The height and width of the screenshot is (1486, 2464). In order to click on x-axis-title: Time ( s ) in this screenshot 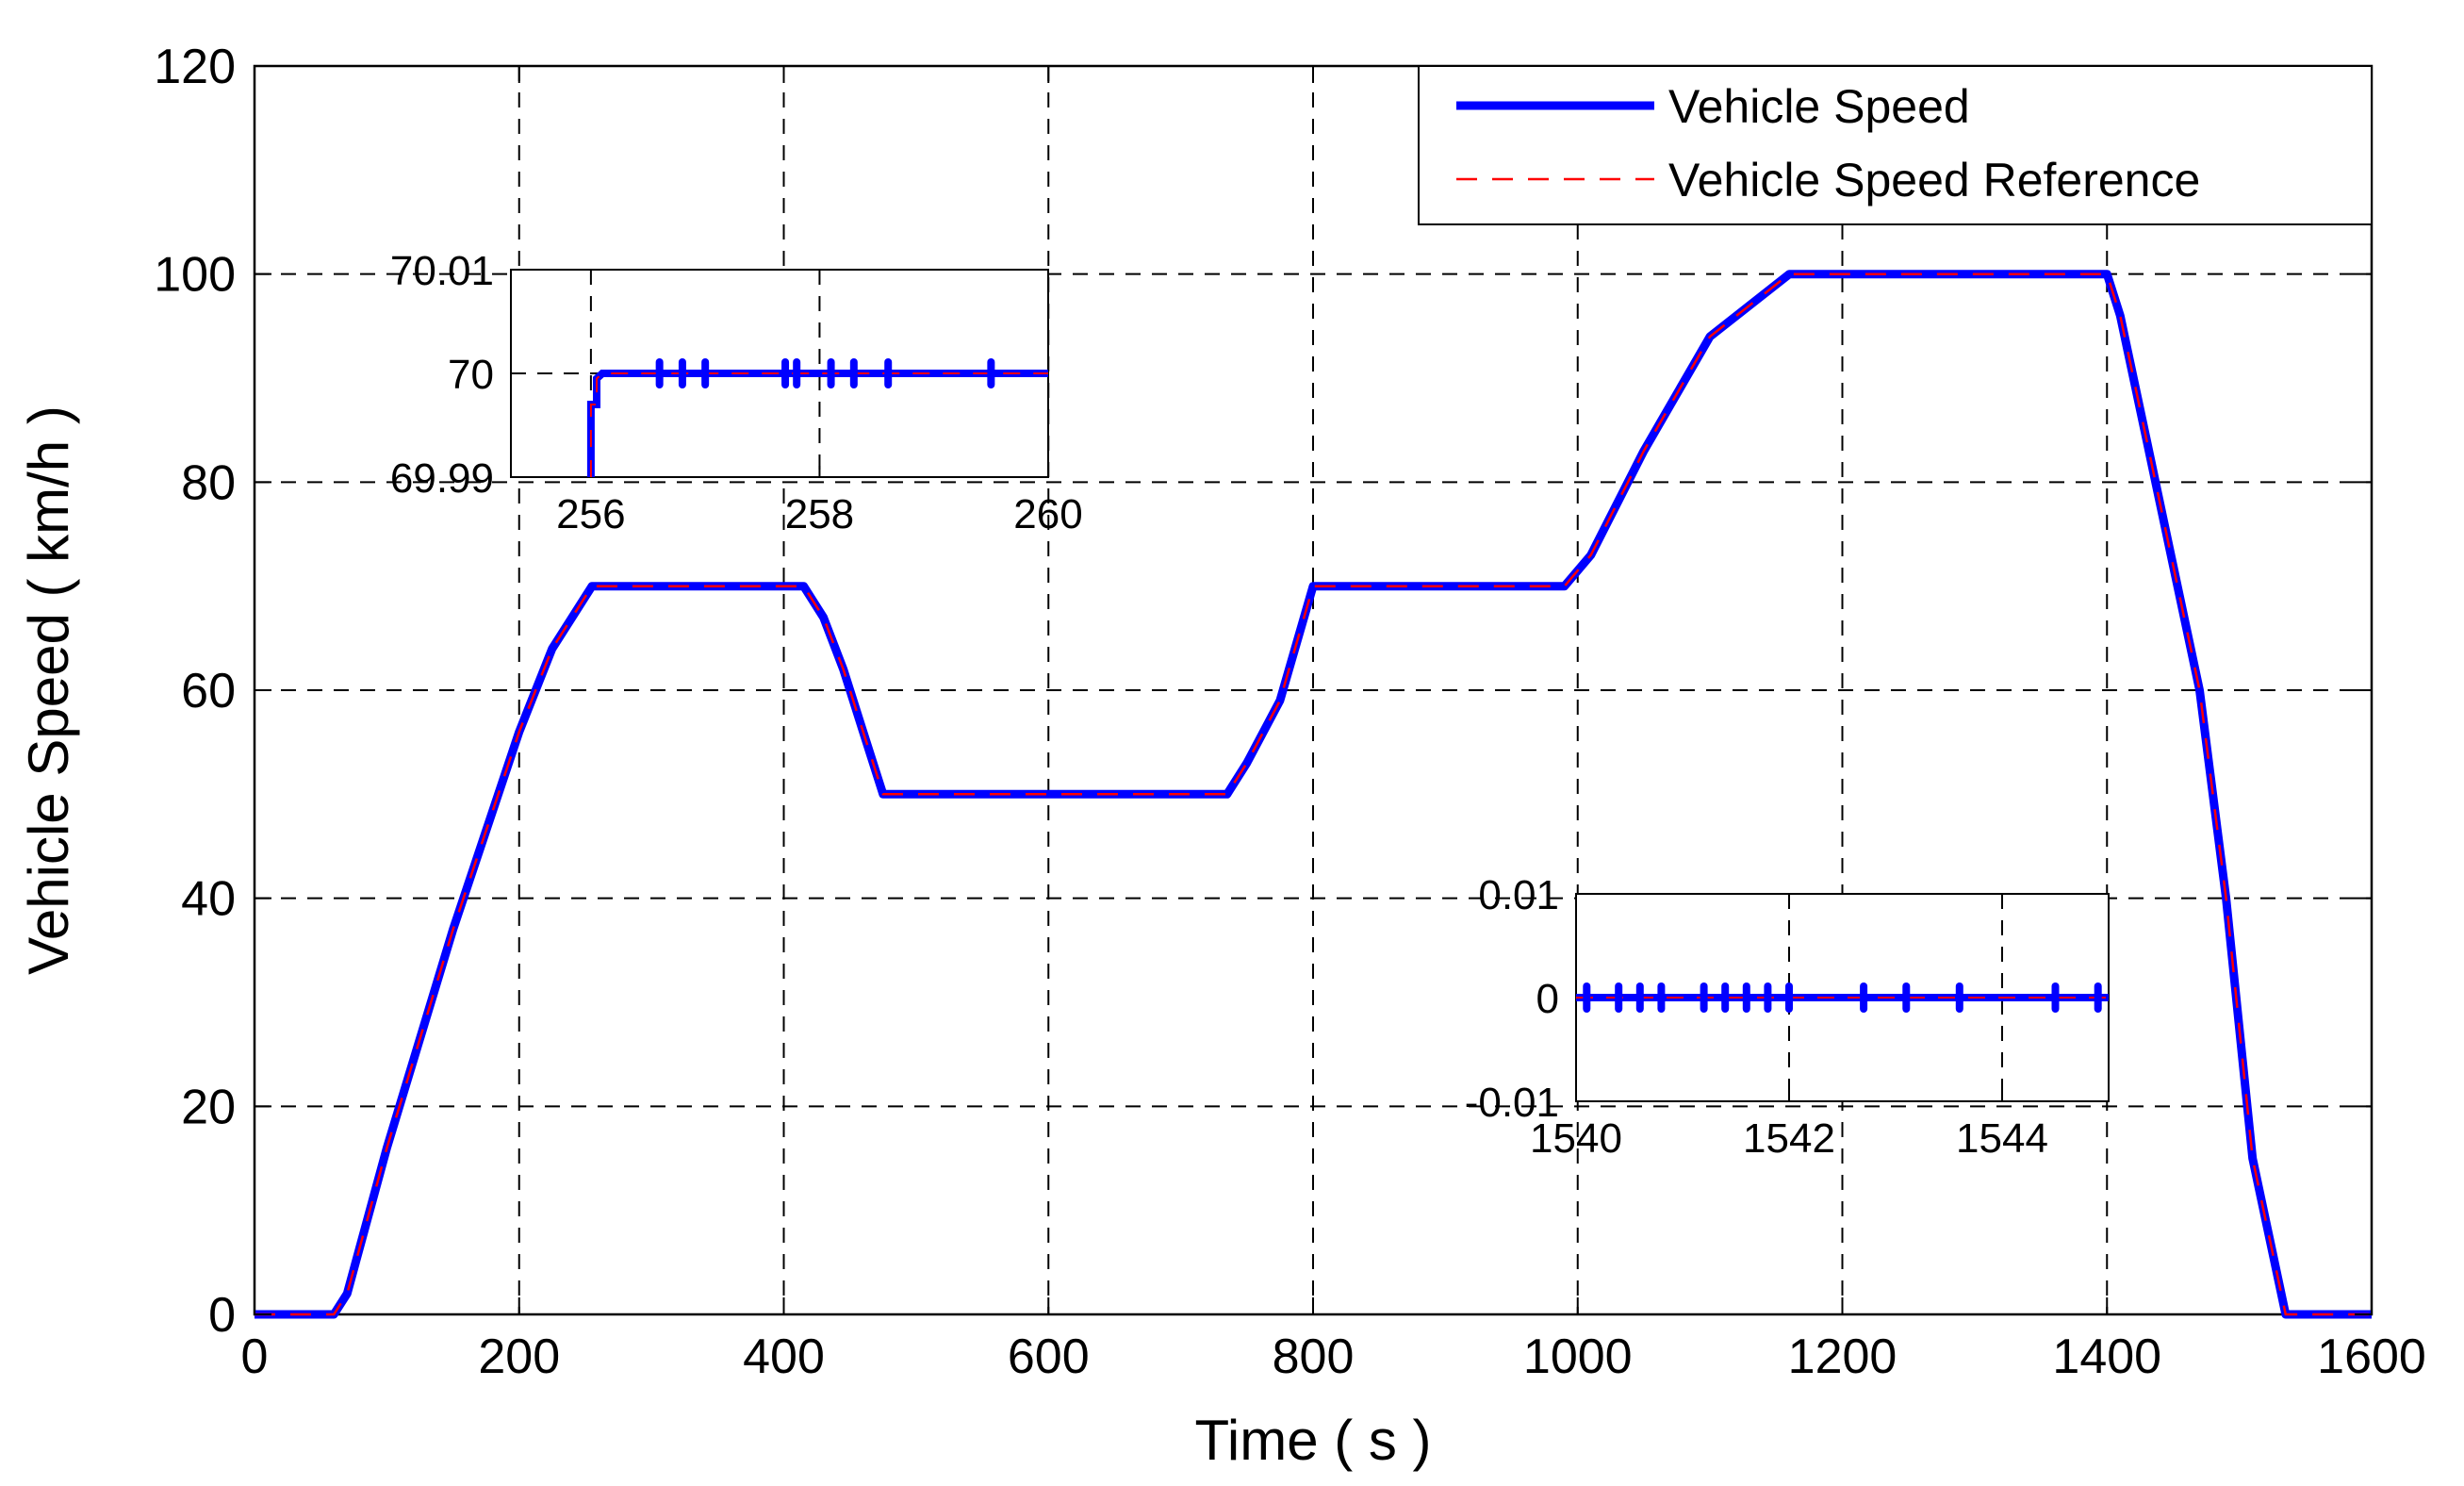, I will do `click(1312, 1440)`.